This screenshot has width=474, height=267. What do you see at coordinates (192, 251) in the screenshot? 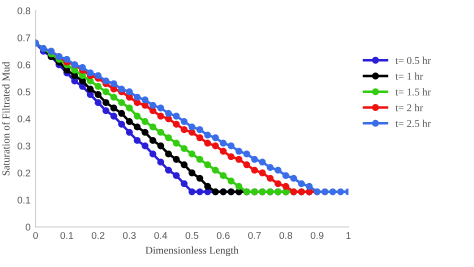
I see `x-axis-title: Dimensionless Length` at bounding box center [192, 251].